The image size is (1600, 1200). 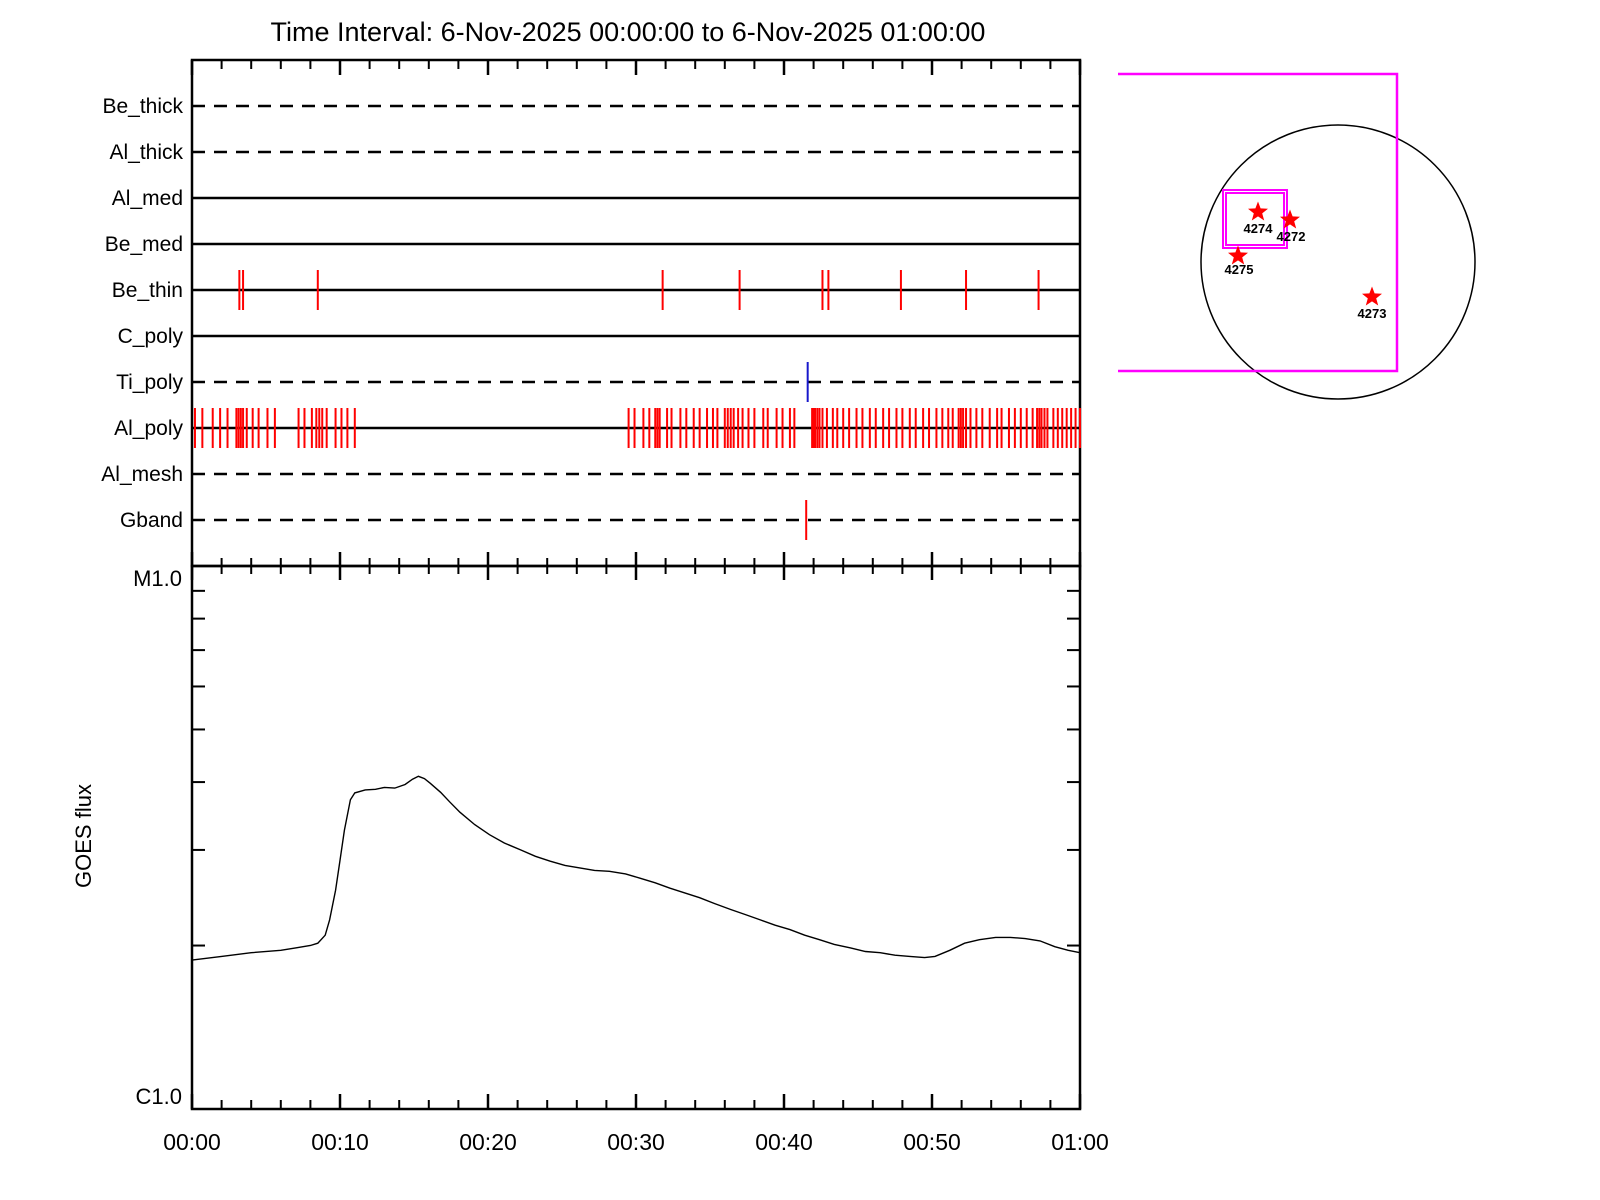 I want to click on filter-row-label-Be_med: Be_med, so click(x=144, y=244).